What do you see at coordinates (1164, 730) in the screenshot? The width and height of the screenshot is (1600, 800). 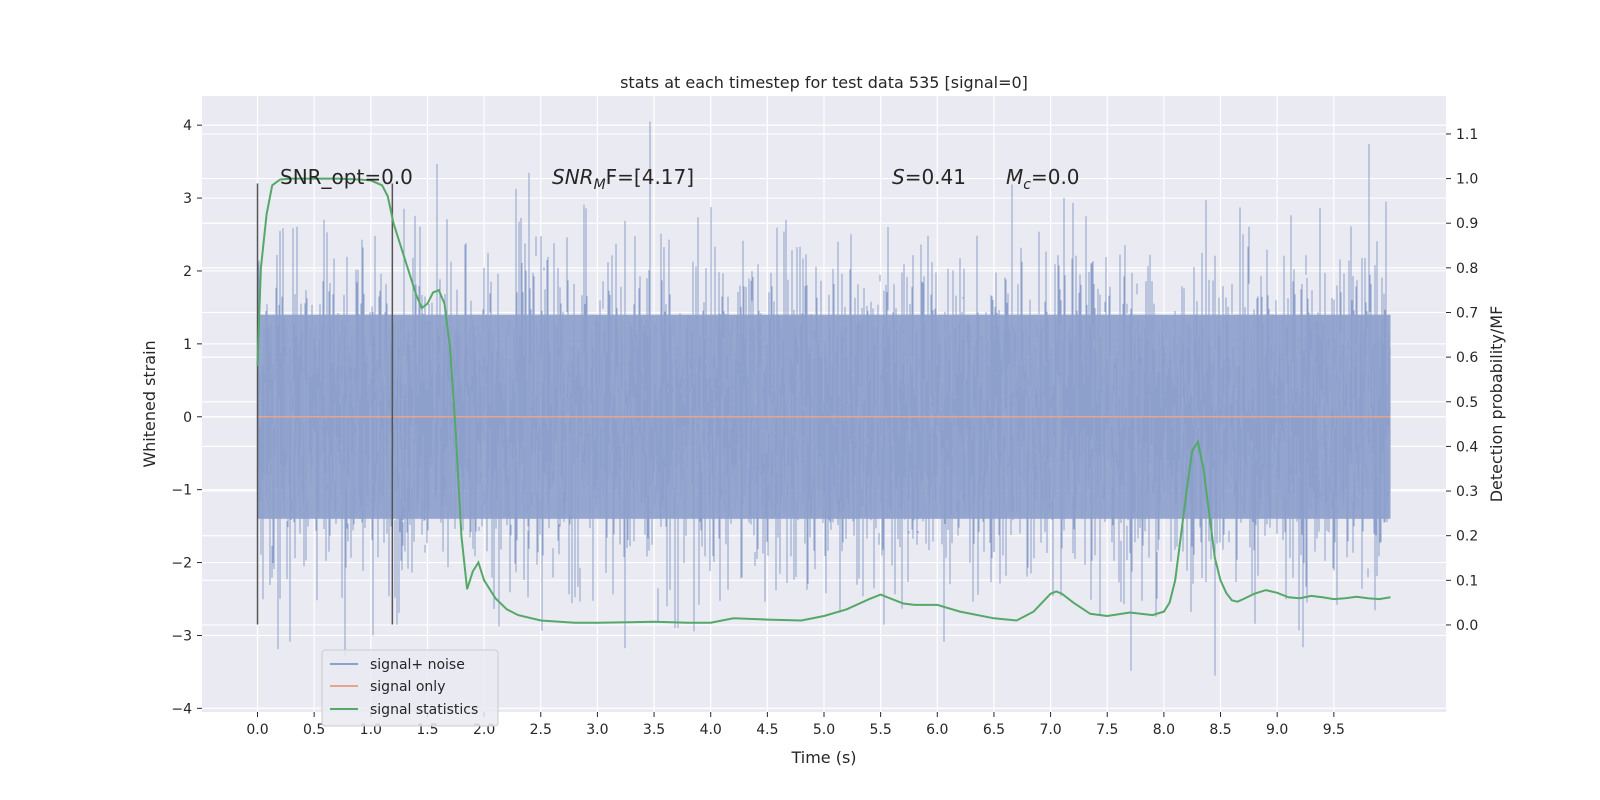 I see `x-tick-label: 8.0` at bounding box center [1164, 730].